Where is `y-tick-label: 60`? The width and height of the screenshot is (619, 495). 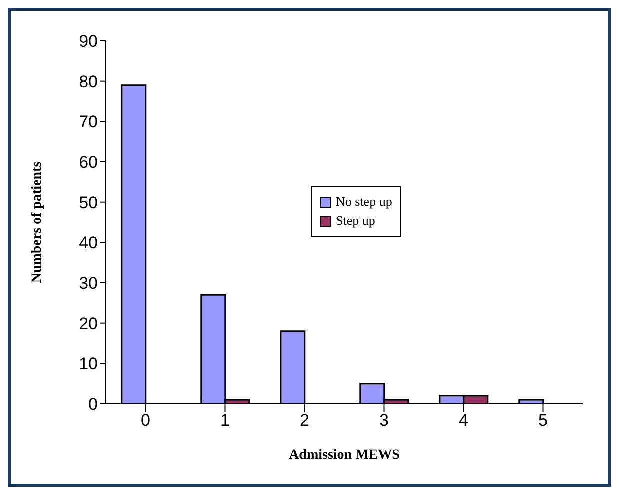 y-tick-label: 60 is located at coordinates (88, 162).